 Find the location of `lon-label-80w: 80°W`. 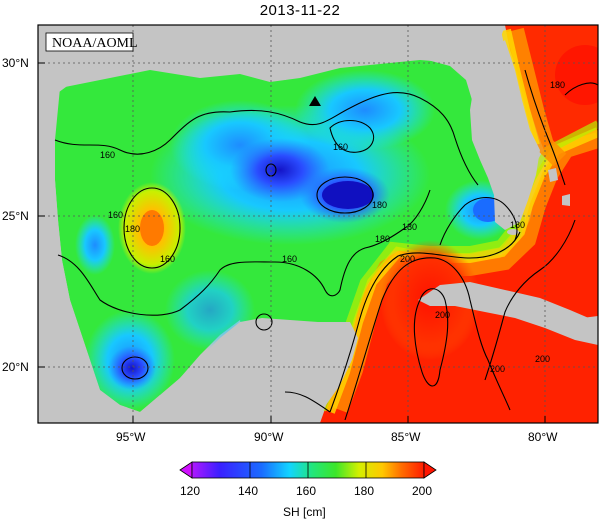

lon-label-80w: 80°W is located at coordinates (543, 437).